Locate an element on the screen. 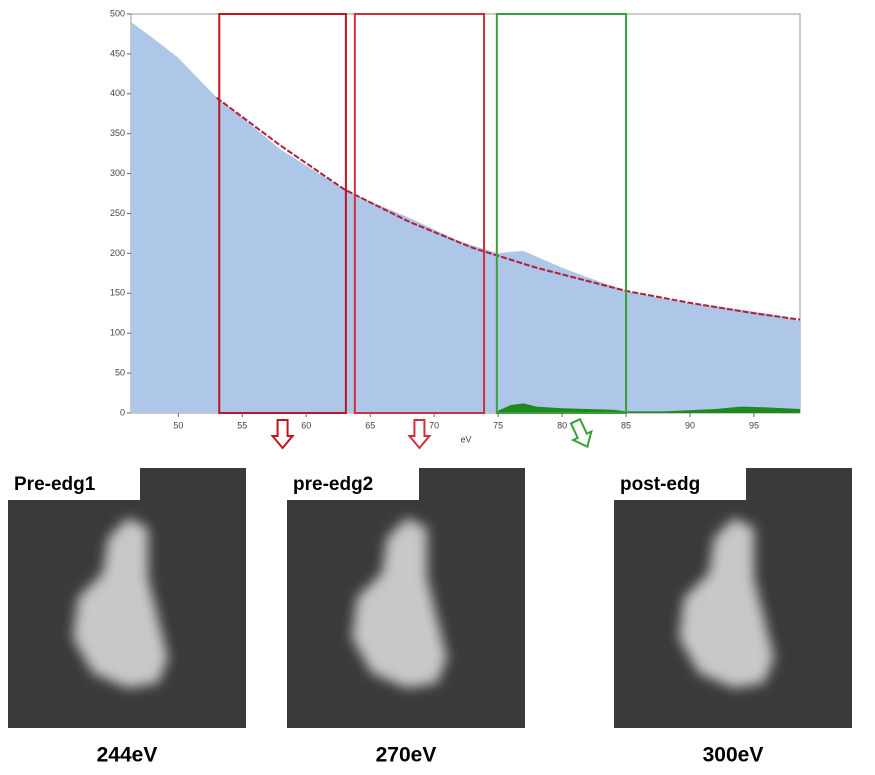 The width and height of the screenshot is (875, 775). energy-label: 300eV is located at coordinates (733, 755).